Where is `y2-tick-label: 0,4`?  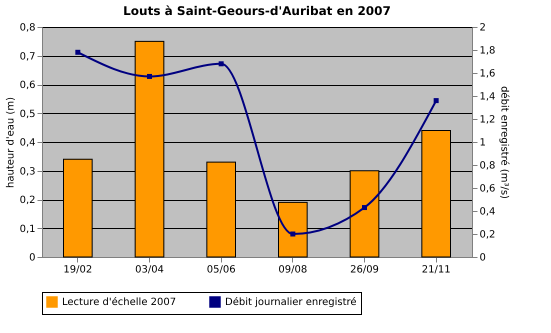
y2-tick-label: 0,4 is located at coordinates (488, 212).